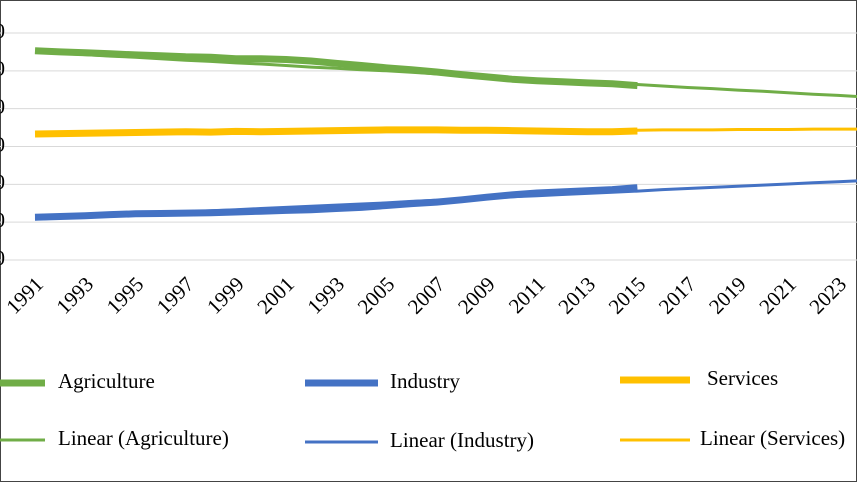  Describe the element at coordinates (275, 295) in the screenshot. I see `x-tick-label: 2001` at that location.